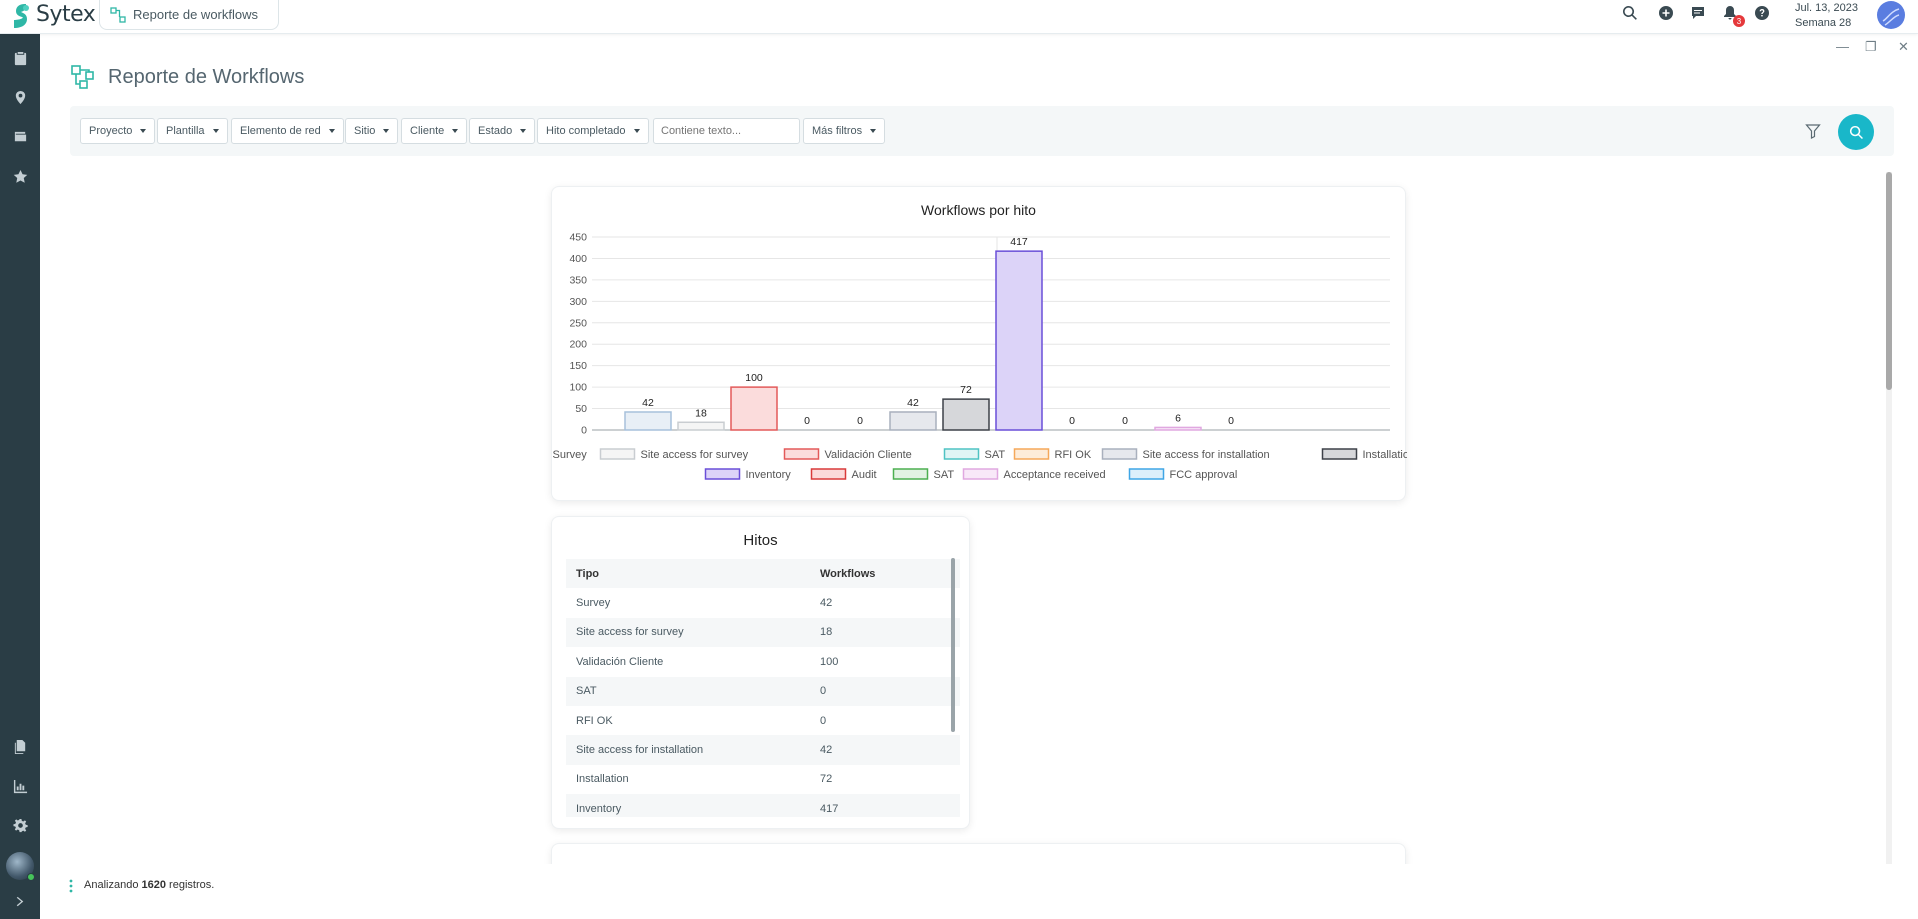 Image resolution: width=1918 pixels, height=919 pixels. I want to click on search-button, so click(1856, 132).